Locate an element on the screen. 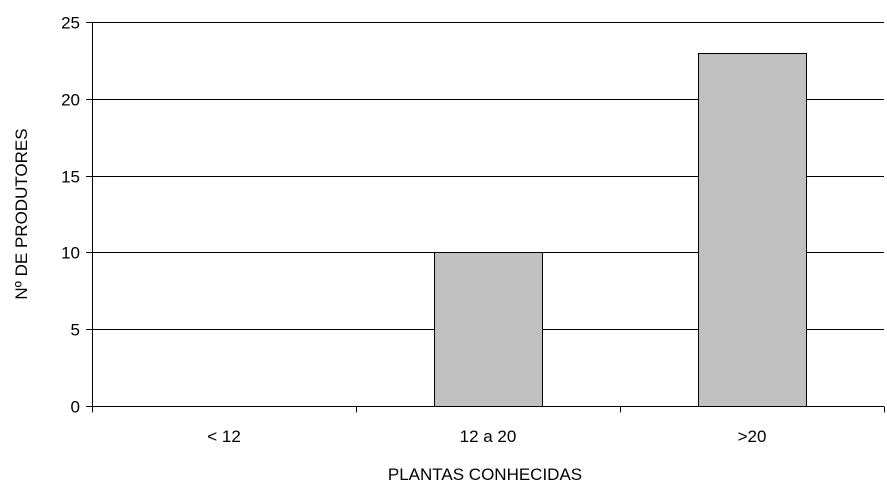  y-tick-label-15: 15 is located at coordinates (70, 177).